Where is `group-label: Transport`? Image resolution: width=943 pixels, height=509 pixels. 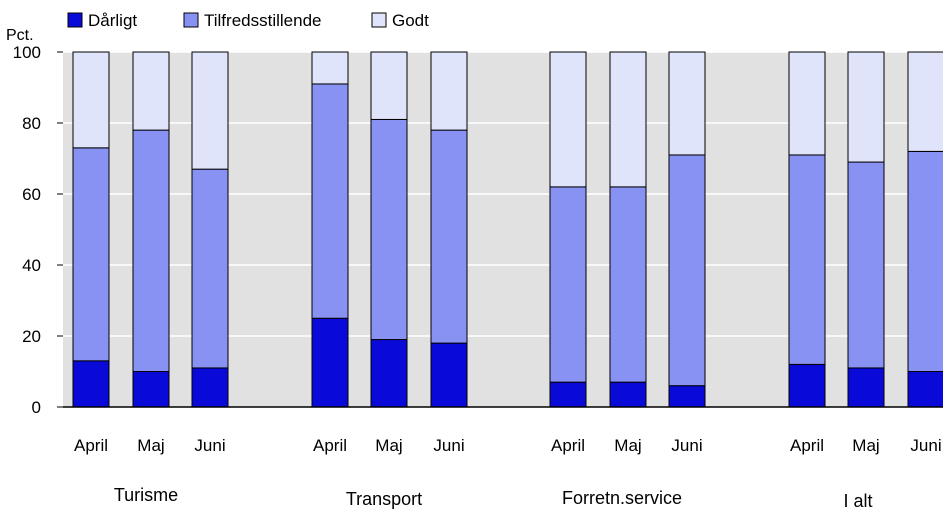
group-label: Transport is located at coordinates (384, 499).